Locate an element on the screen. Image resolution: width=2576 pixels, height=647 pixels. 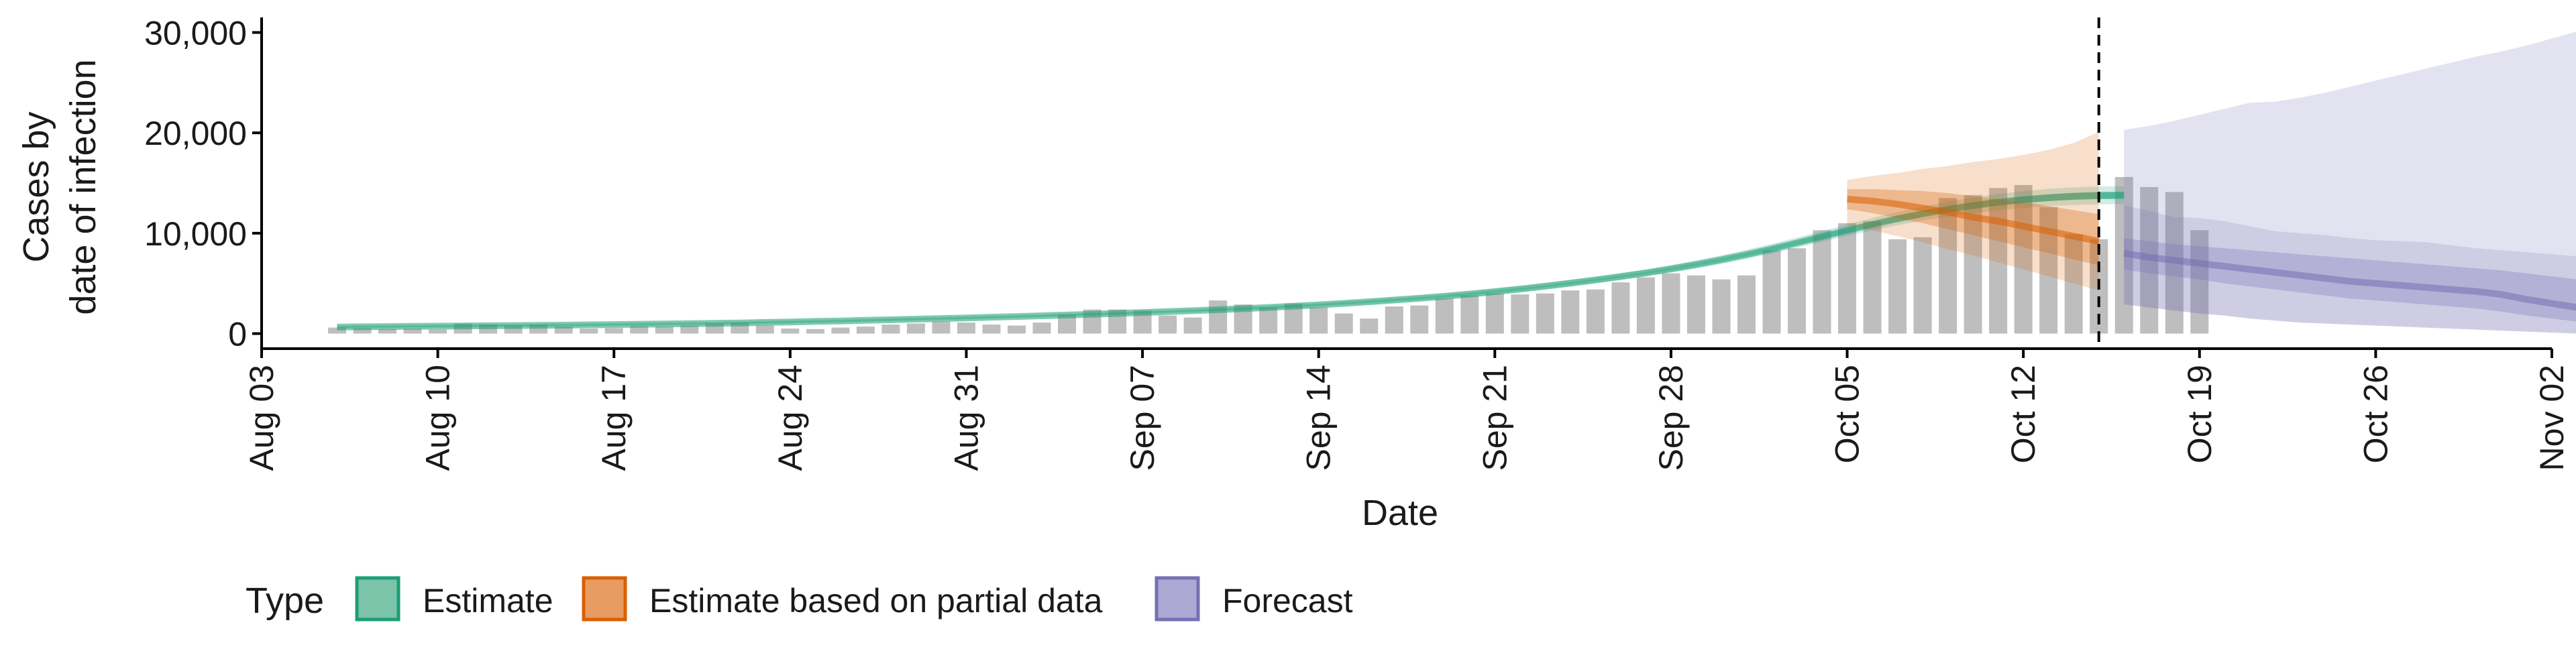
x-tick-label: Sep 14 is located at coordinates (1319, 418).